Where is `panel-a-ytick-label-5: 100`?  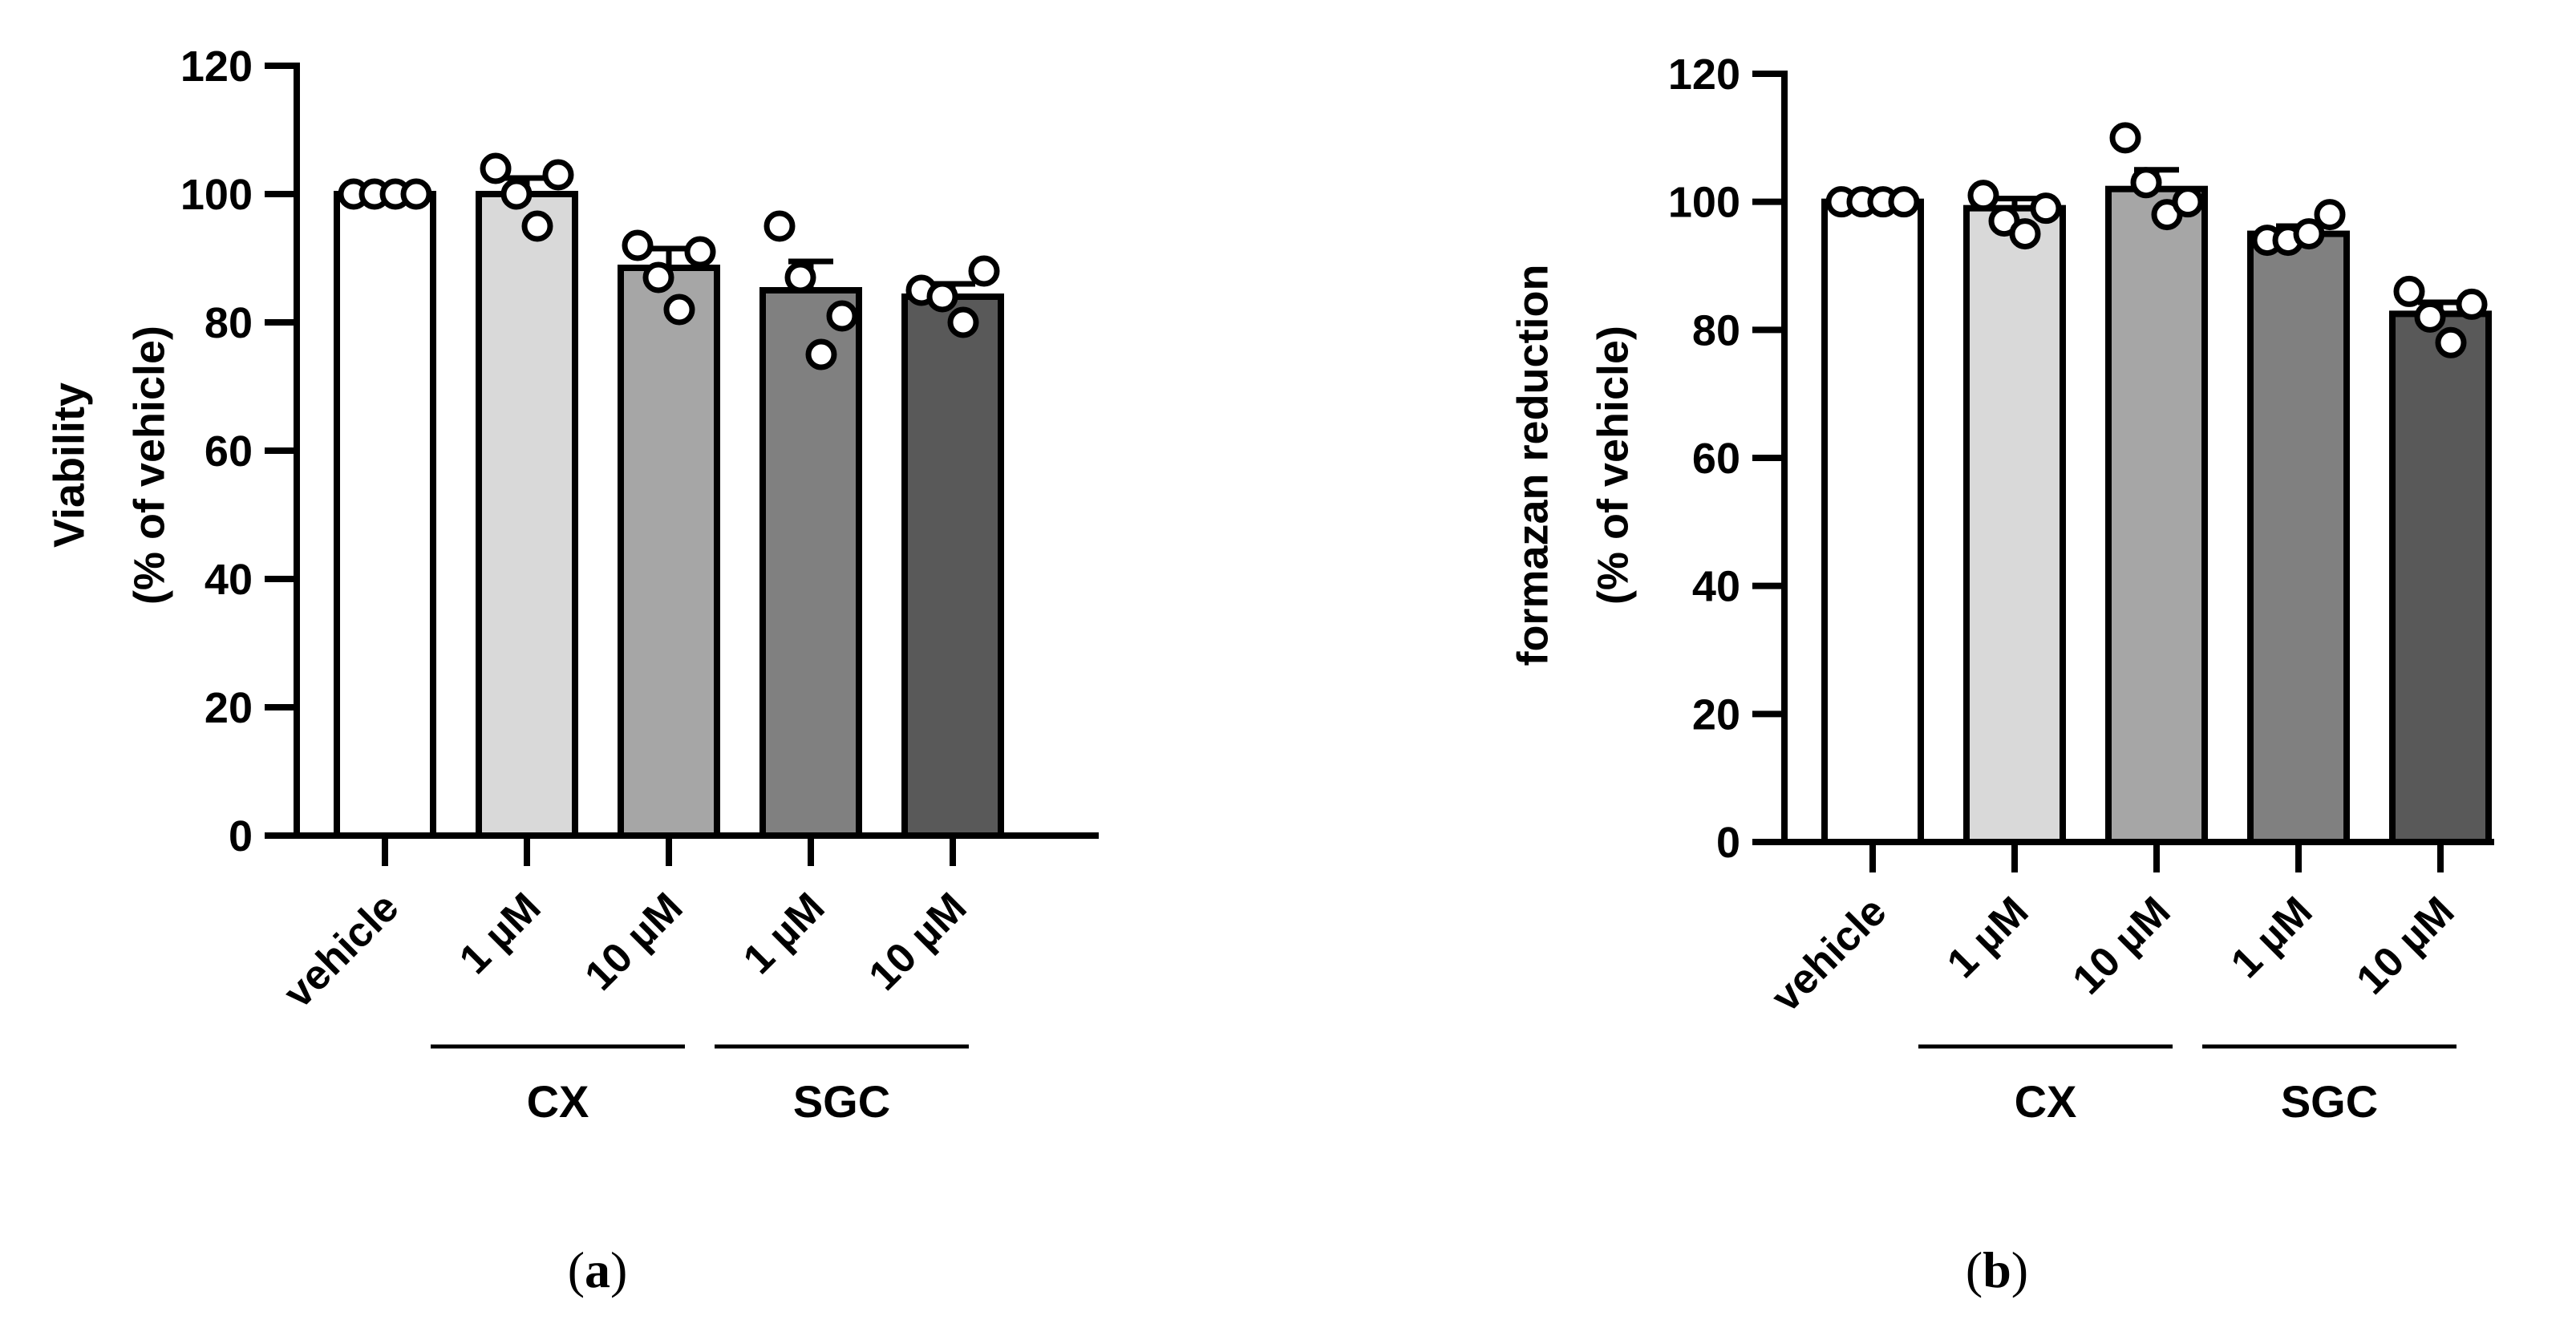 panel-a-ytick-label-5: 100 is located at coordinates (216, 195).